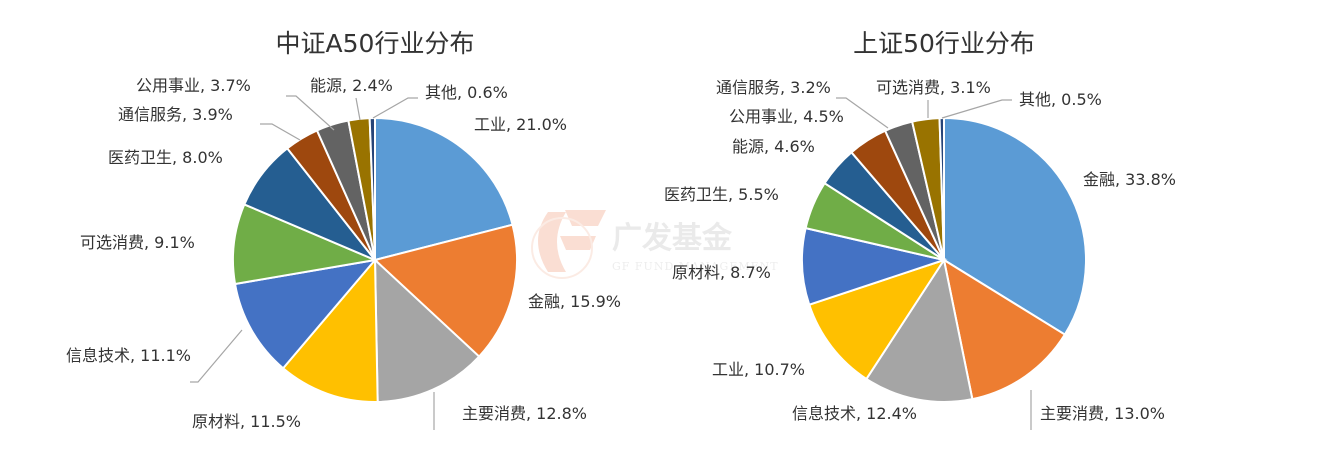 This screenshot has width=1319, height=450. I want to click on pie-slice-其他, so click(372, 188).